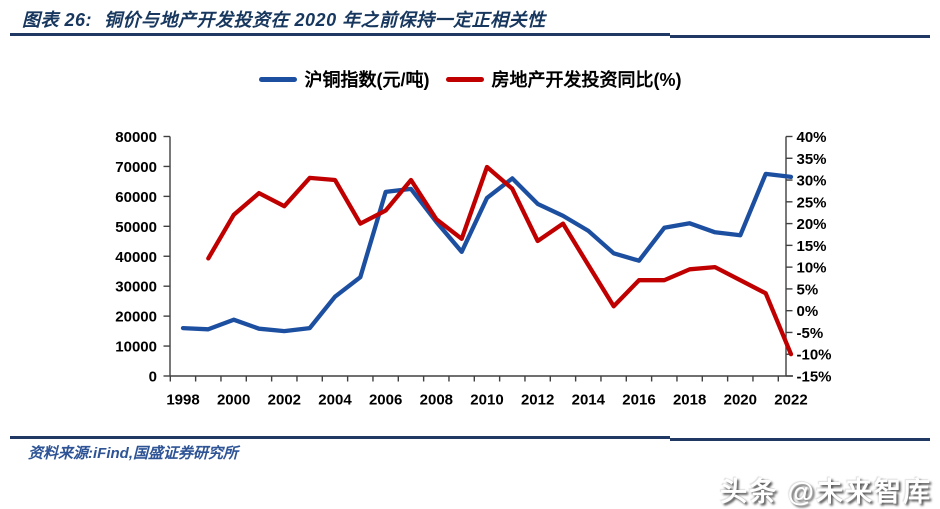  Describe the element at coordinates (284, 400) in the screenshot. I see `x-axis-tick-label: 2002` at that location.